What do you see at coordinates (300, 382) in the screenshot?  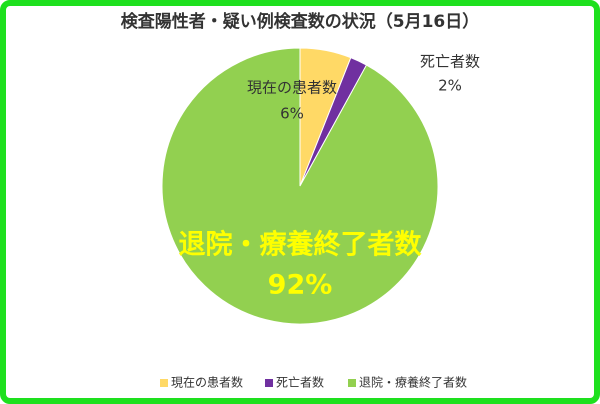 I see `legend-label: 死亡者数` at bounding box center [300, 382].